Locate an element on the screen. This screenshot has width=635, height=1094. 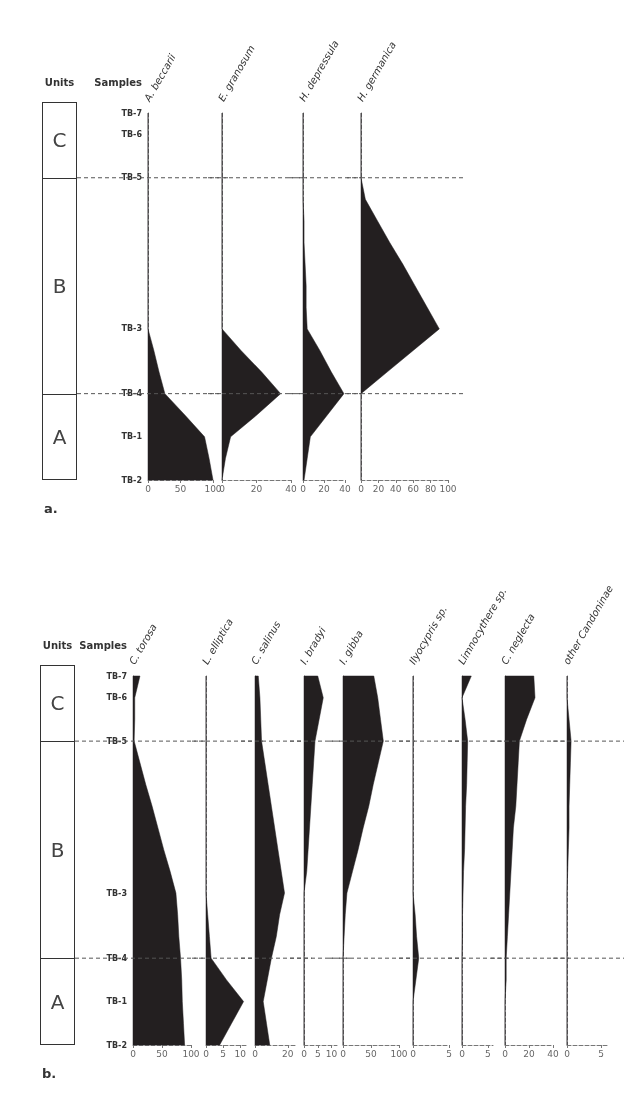
text: b. is located at coordinates (49, 1073).